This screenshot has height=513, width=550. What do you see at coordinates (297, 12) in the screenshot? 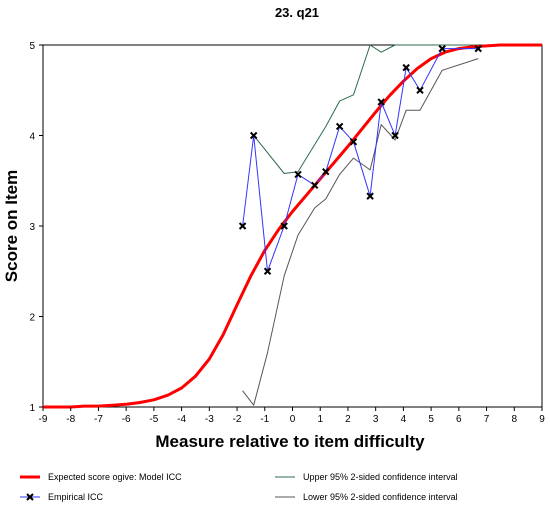
I see `chart-title: 23. q21` at bounding box center [297, 12].